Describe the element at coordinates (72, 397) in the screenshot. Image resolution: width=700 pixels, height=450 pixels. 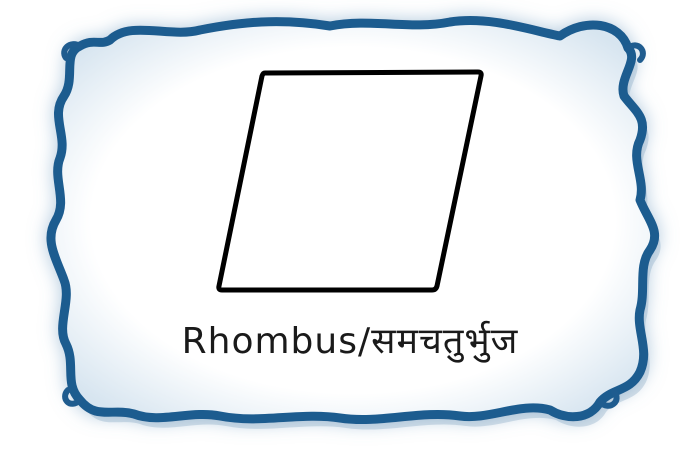
I see `frame-curl-bottom-left` at that location.